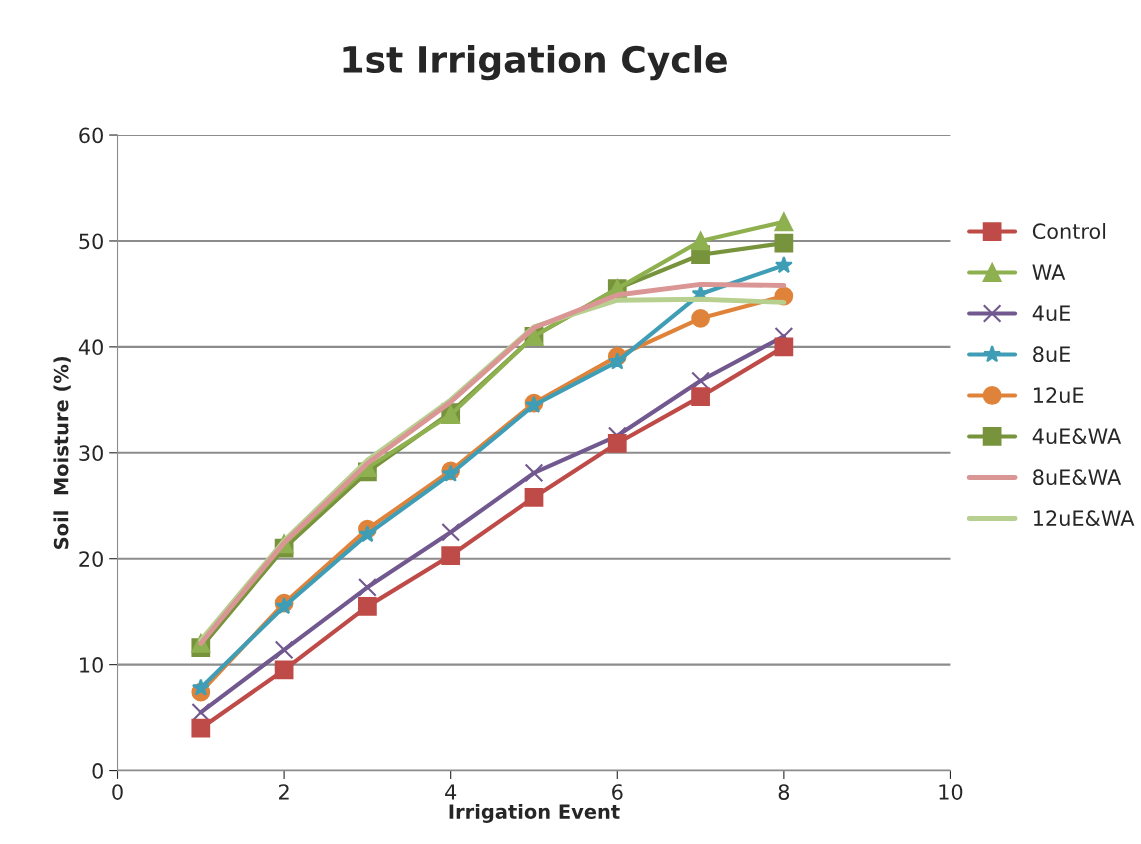  I want to click on legend-label: 12uE&WA, so click(1084, 518).